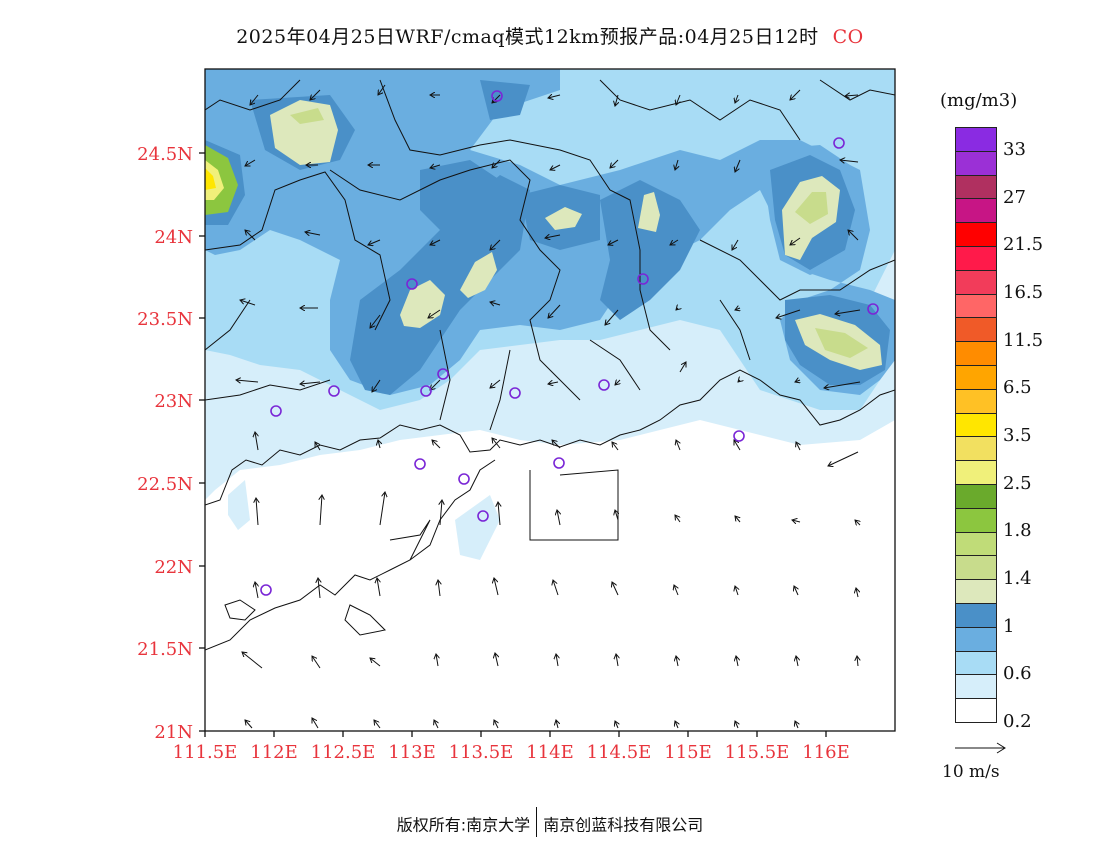 Image resolution: width=1100 pixels, height=850 pixels. I want to click on variable-label: CO, so click(848, 37).